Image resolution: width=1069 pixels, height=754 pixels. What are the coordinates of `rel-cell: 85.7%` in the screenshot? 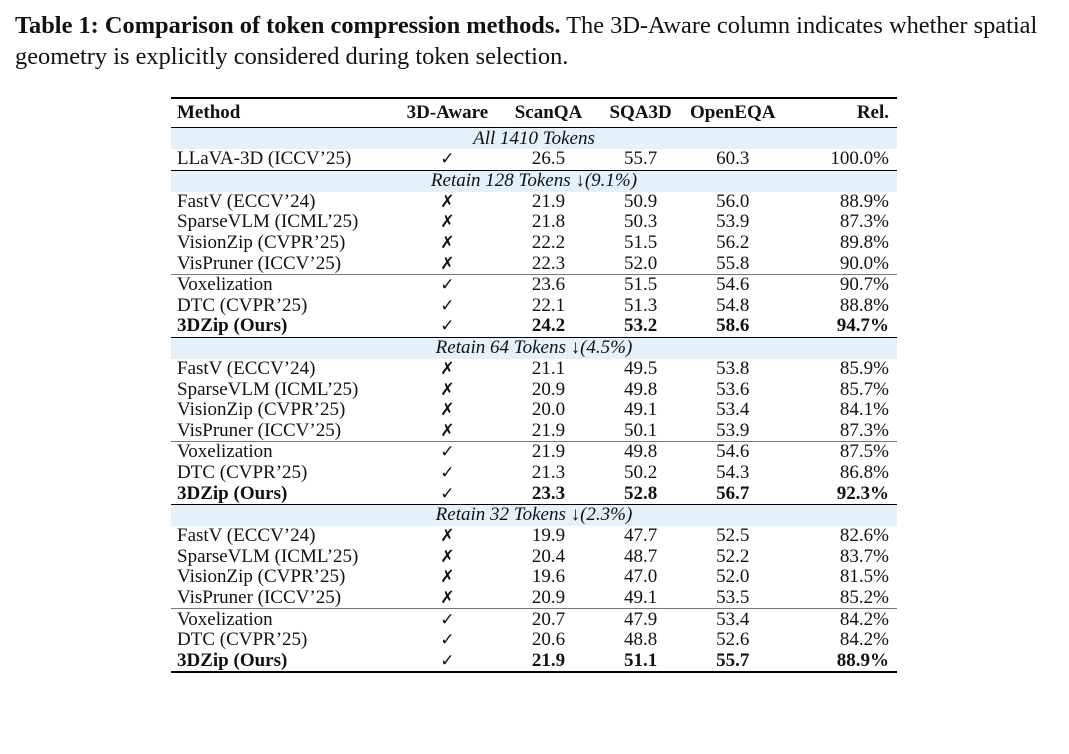 It's located at (864, 389).